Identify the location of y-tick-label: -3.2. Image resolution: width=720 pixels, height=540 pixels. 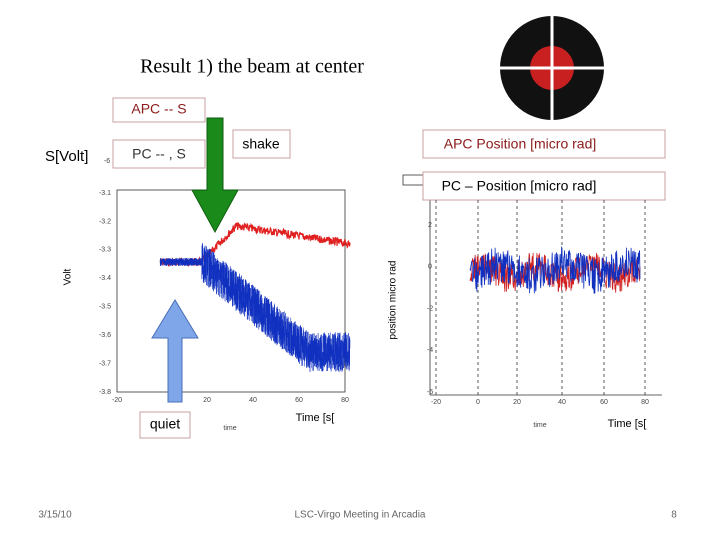
(105, 221).